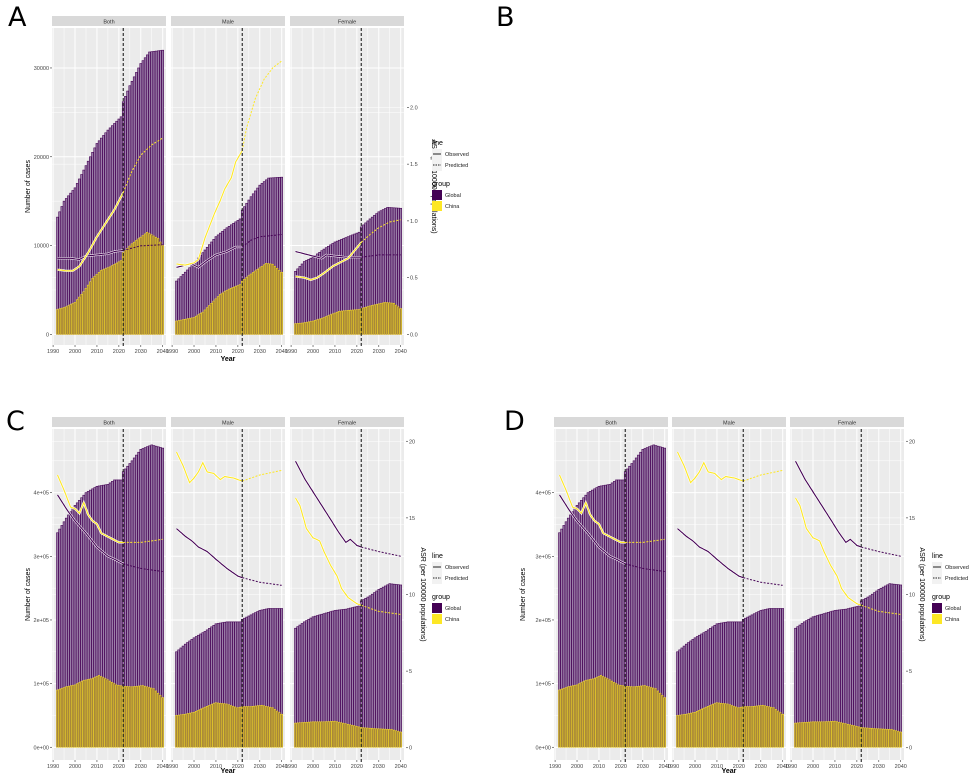  What do you see at coordinates (414, 335) in the screenshot?
I see `y2-tick-label: 0.0` at bounding box center [414, 335].